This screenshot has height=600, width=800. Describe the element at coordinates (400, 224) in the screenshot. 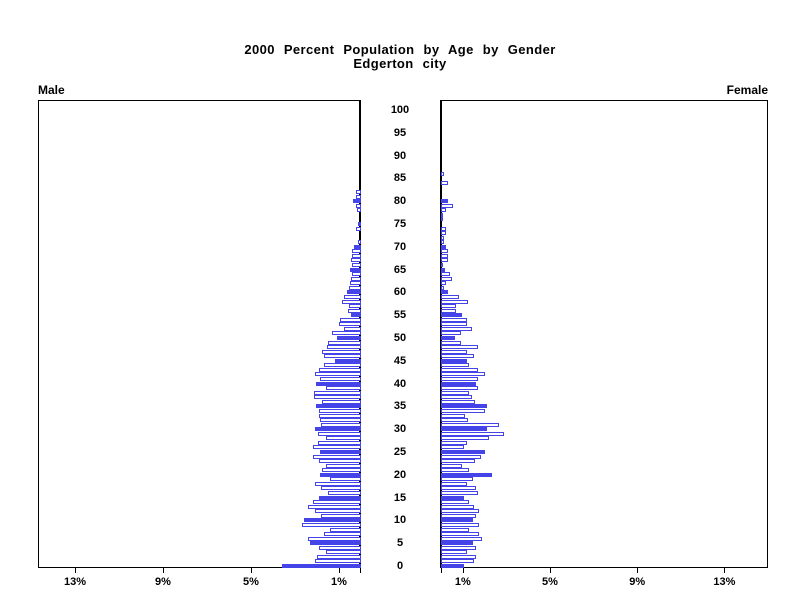

I see `age-tick-75: 75` at that location.